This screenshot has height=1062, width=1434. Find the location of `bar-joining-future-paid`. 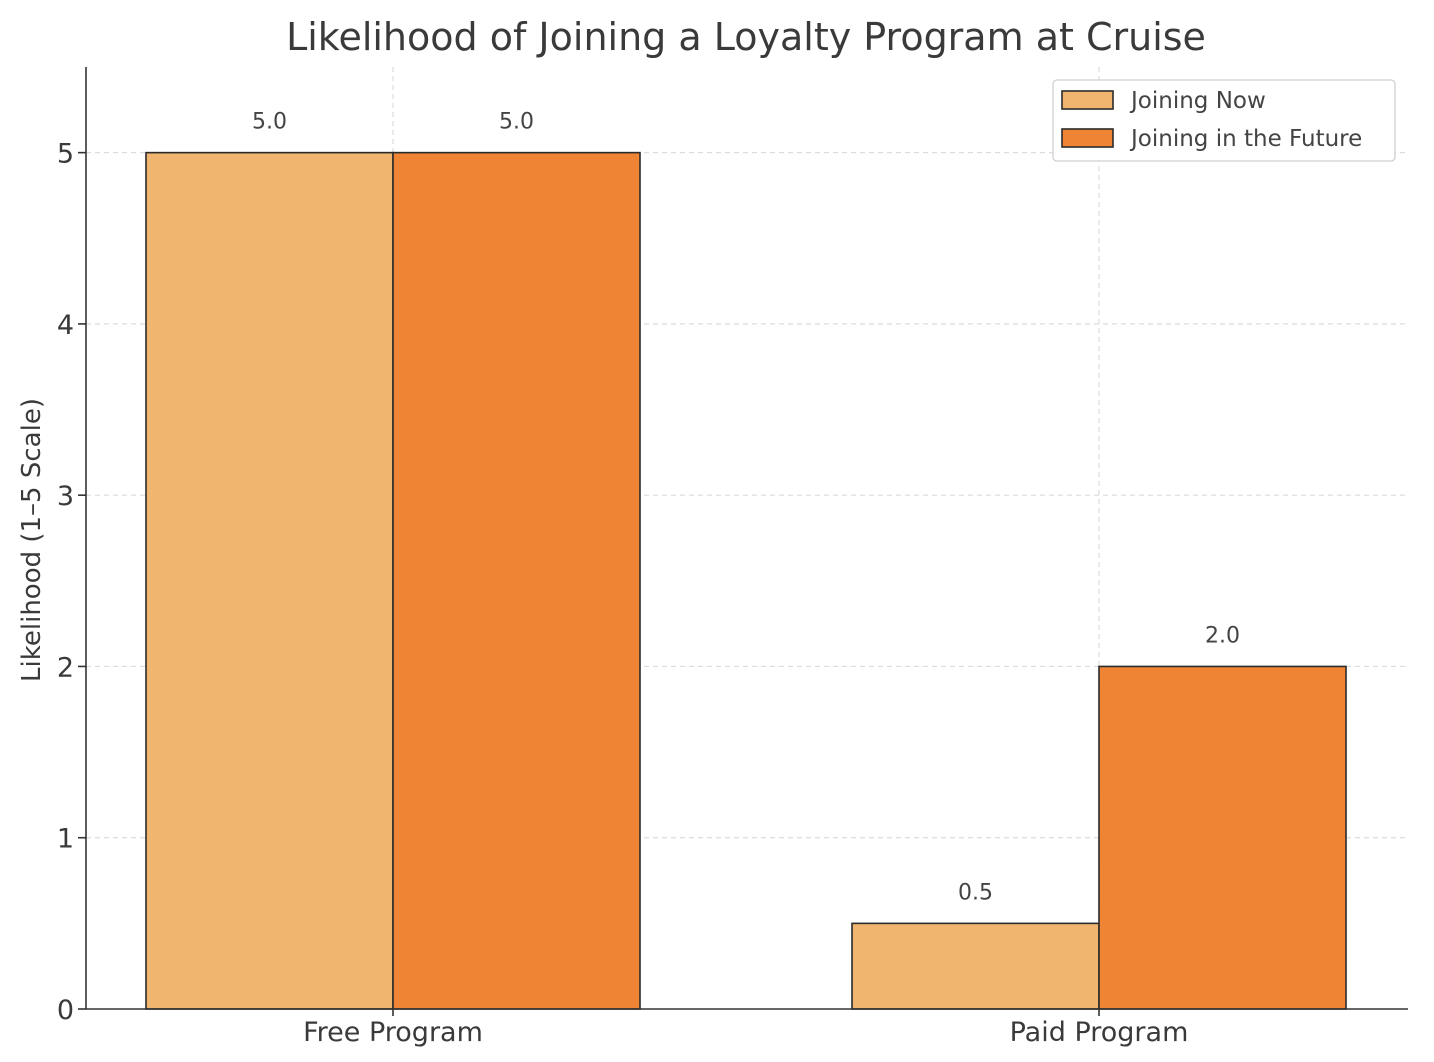

bar-joining-future-paid is located at coordinates (1222, 837).